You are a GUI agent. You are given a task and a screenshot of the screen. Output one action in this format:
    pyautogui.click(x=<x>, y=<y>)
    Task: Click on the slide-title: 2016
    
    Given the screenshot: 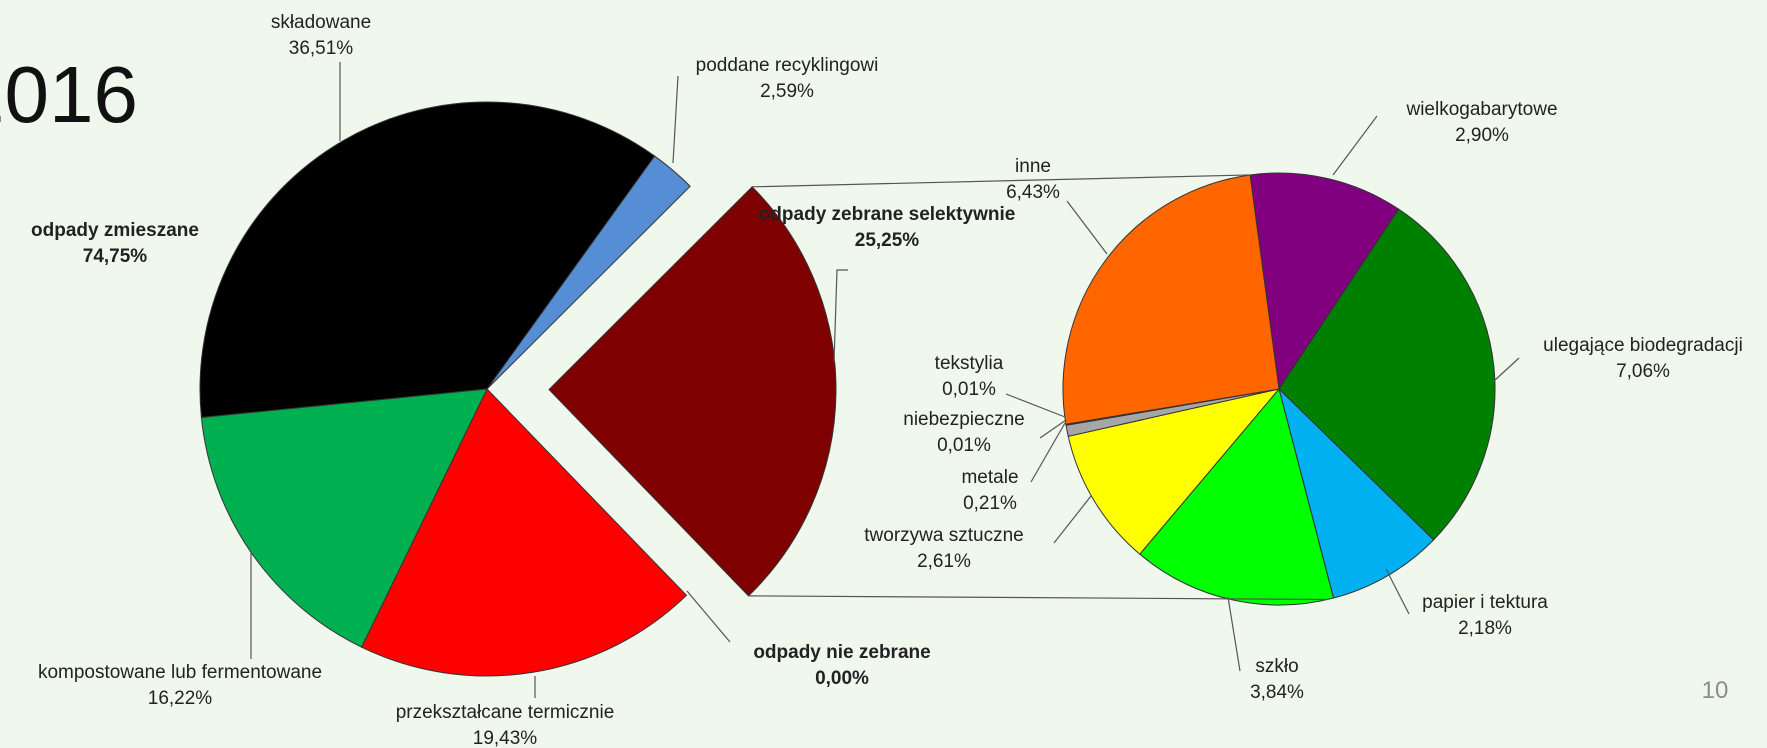 What is the action you would take?
    pyautogui.click(x=69, y=94)
    